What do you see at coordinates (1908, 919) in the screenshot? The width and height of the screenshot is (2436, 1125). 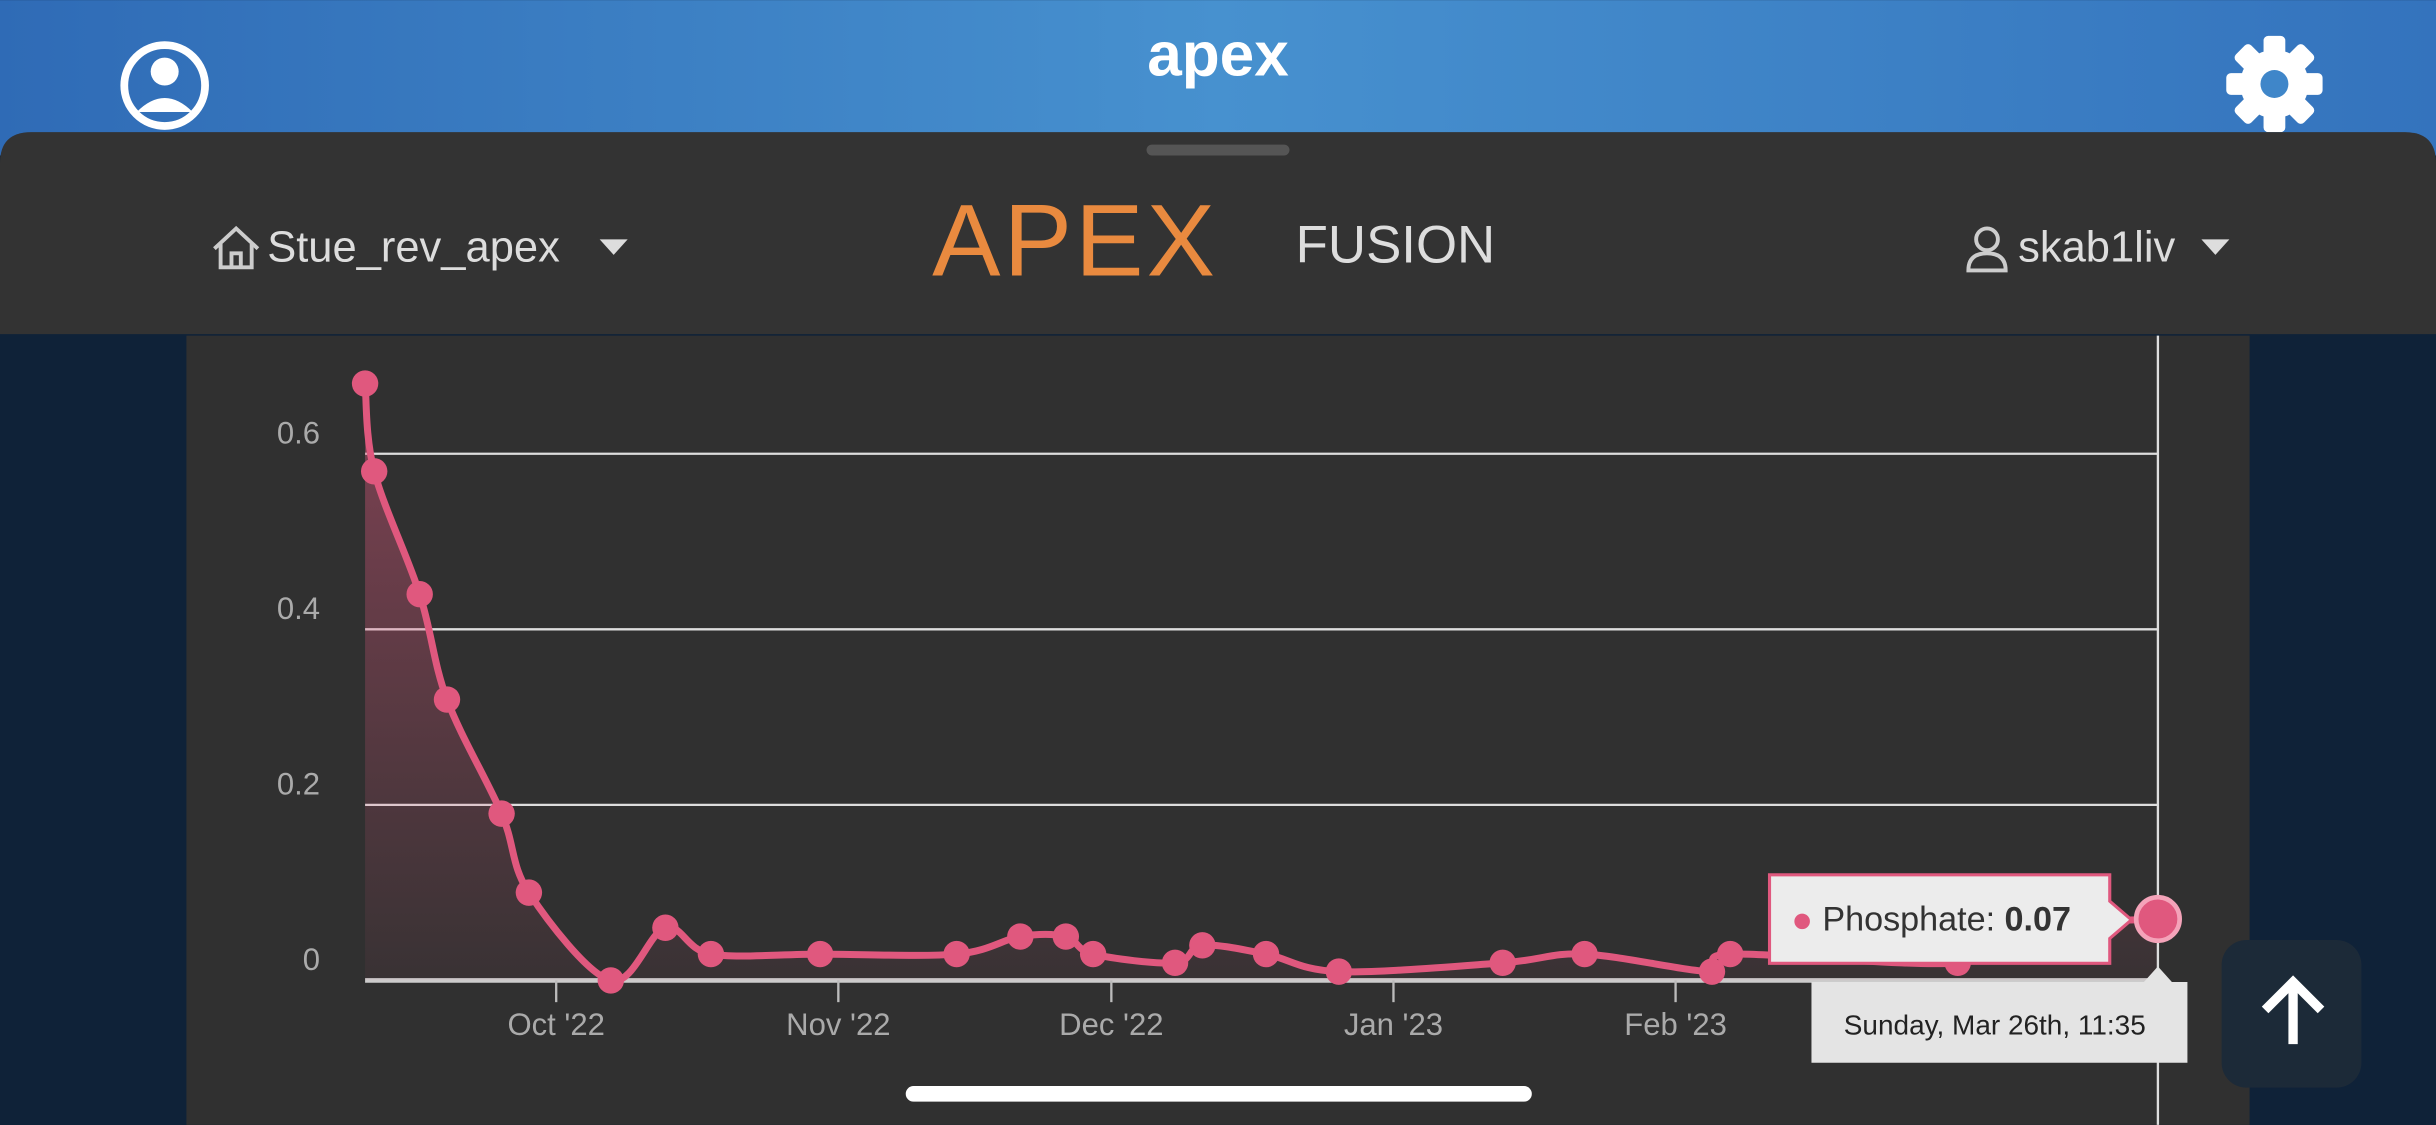 I see `tooltip-label: Phosphate:` at bounding box center [1908, 919].